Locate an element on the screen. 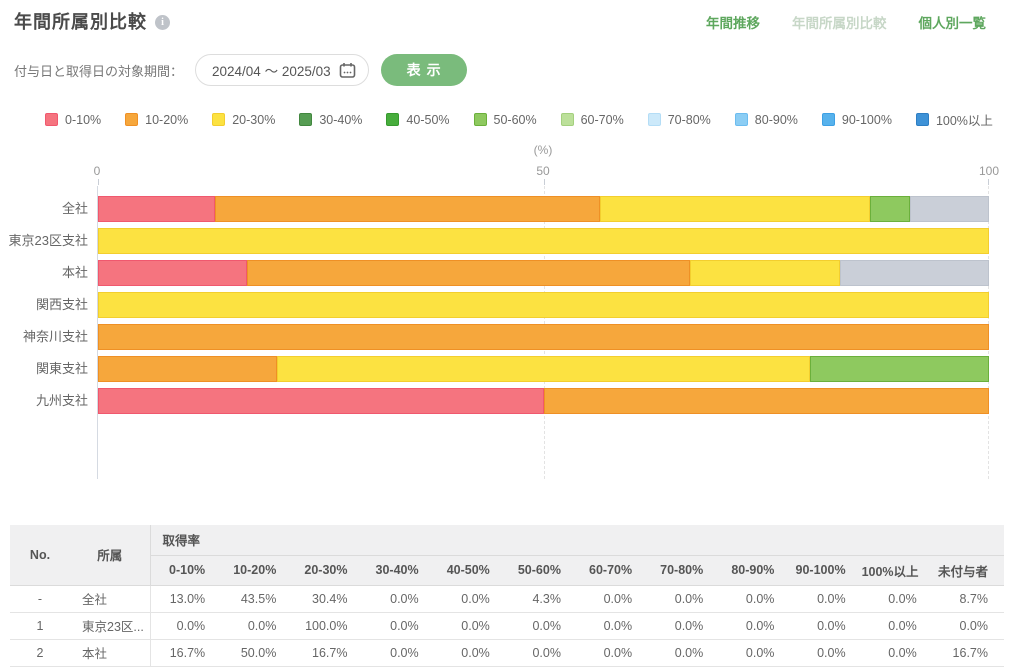 The image size is (1014, 667). cell-no: - is located at coordinates (40, 598).